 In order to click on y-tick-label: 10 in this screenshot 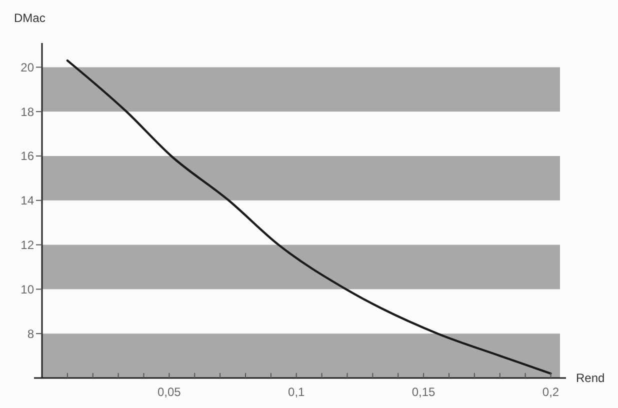, I will do `click(27, 289)`.